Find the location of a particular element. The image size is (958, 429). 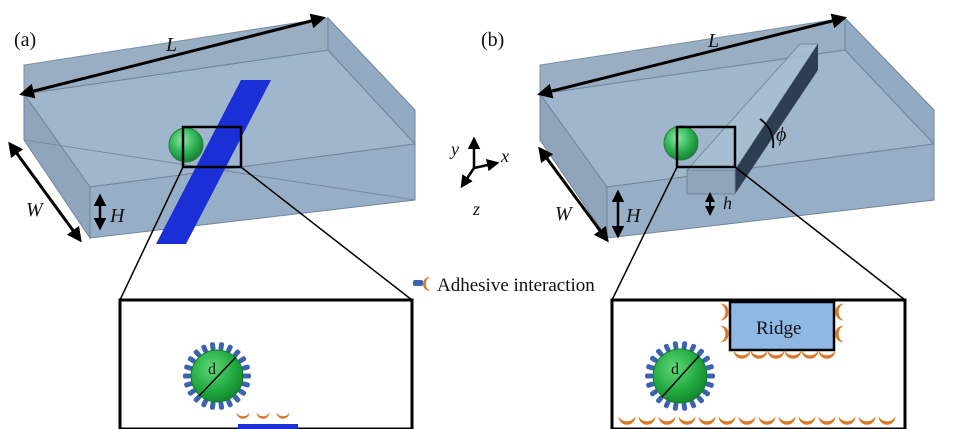

floor-receptors is located at coordinates (757, 420).